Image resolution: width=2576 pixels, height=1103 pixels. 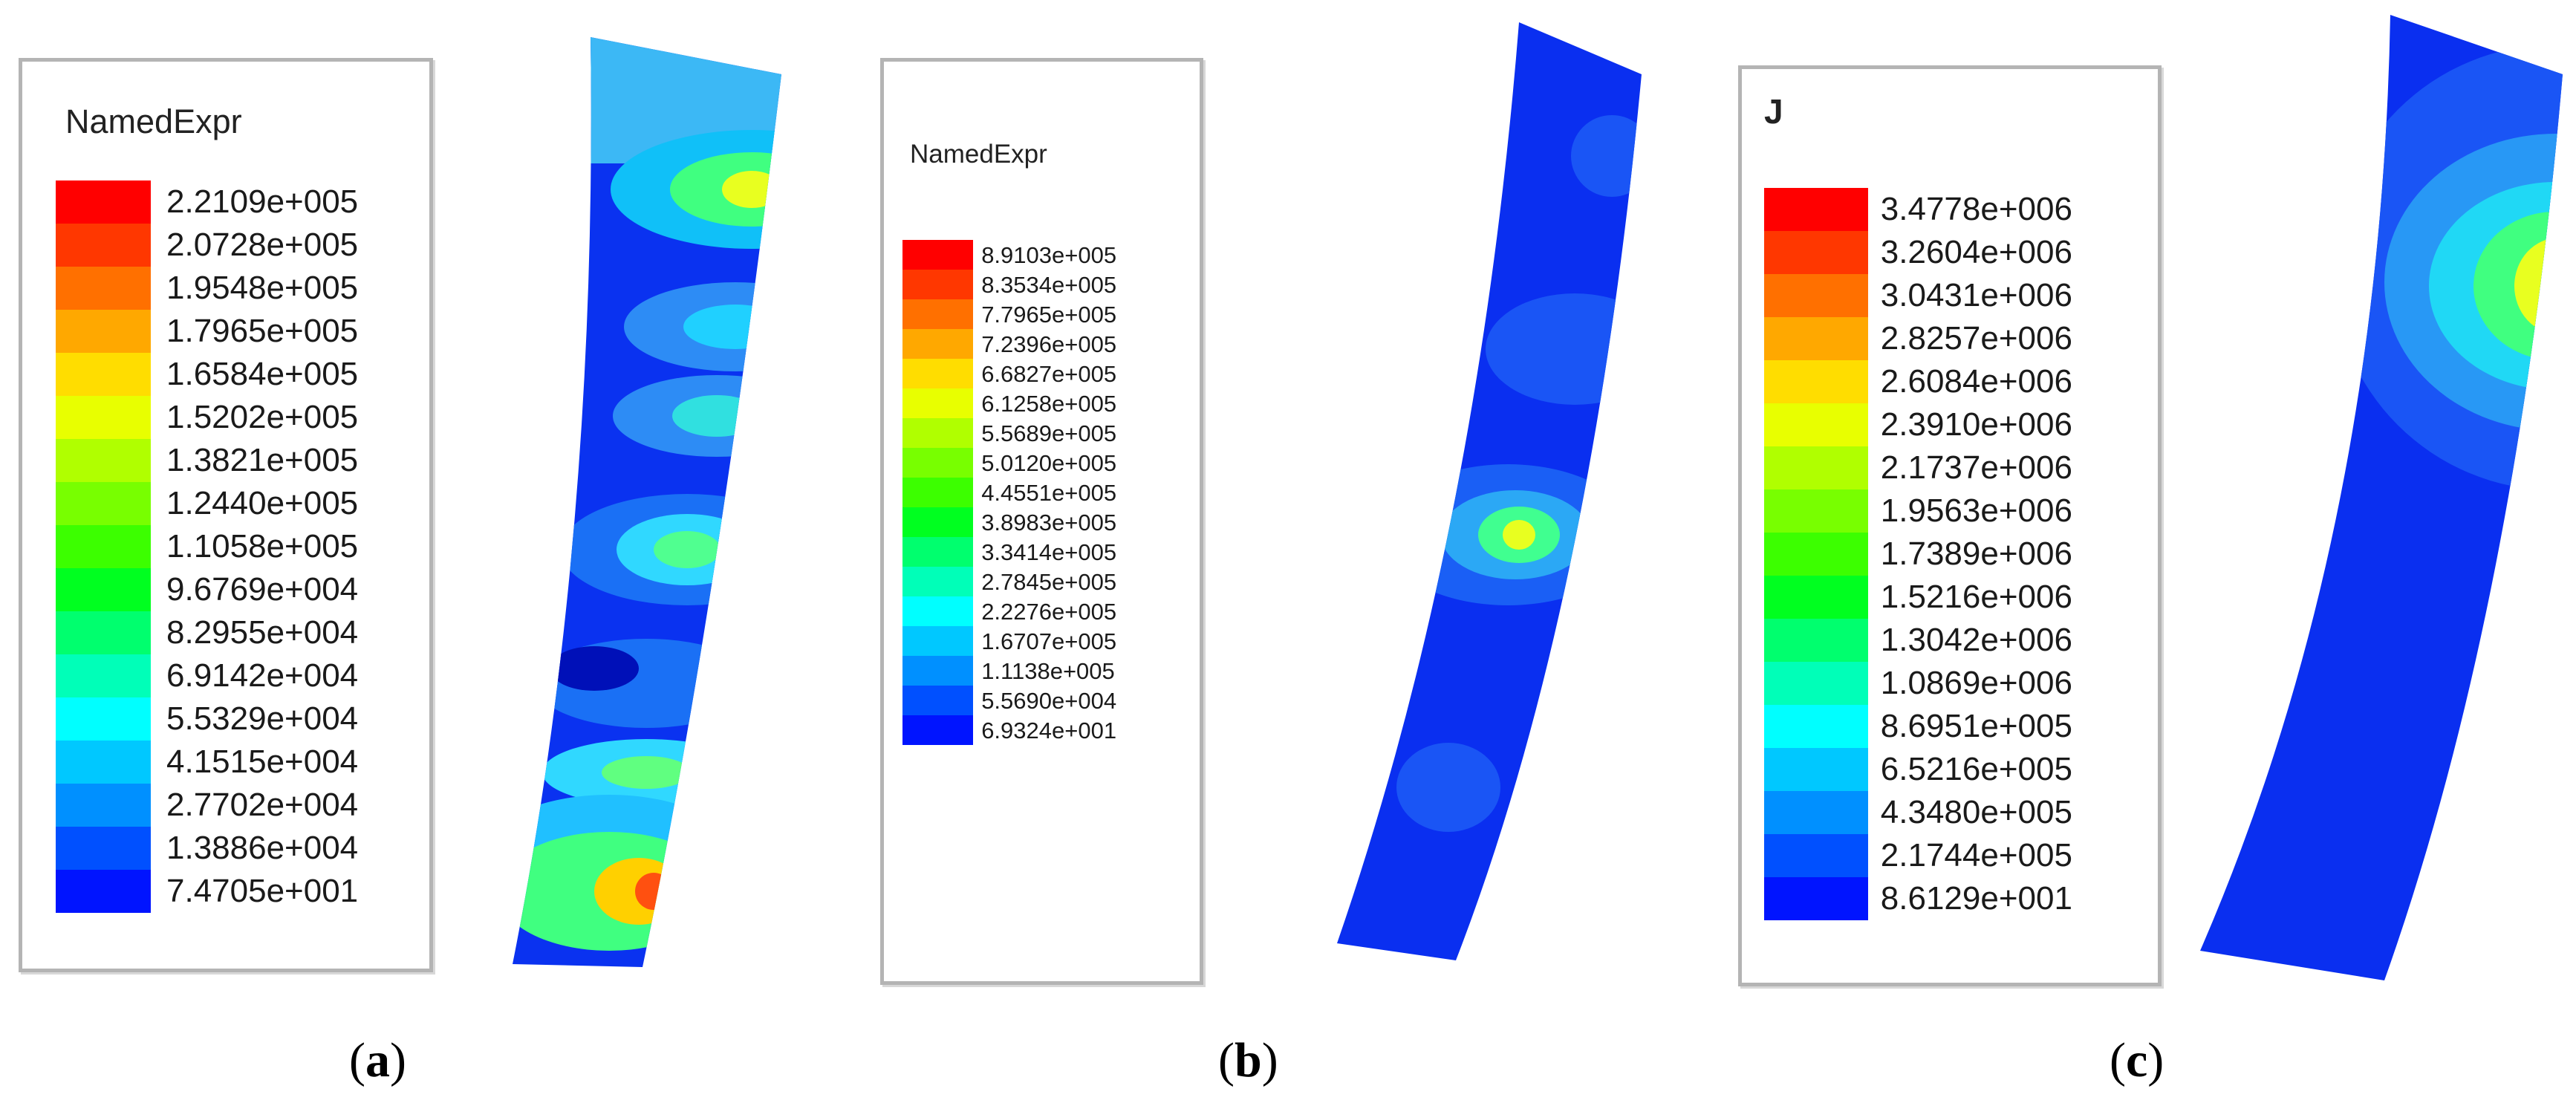 What do you see at coordinates (262, 288) in the screenshot?
I see `scale-value-label: 1.9548e+005` at bounding box center [262, 288].